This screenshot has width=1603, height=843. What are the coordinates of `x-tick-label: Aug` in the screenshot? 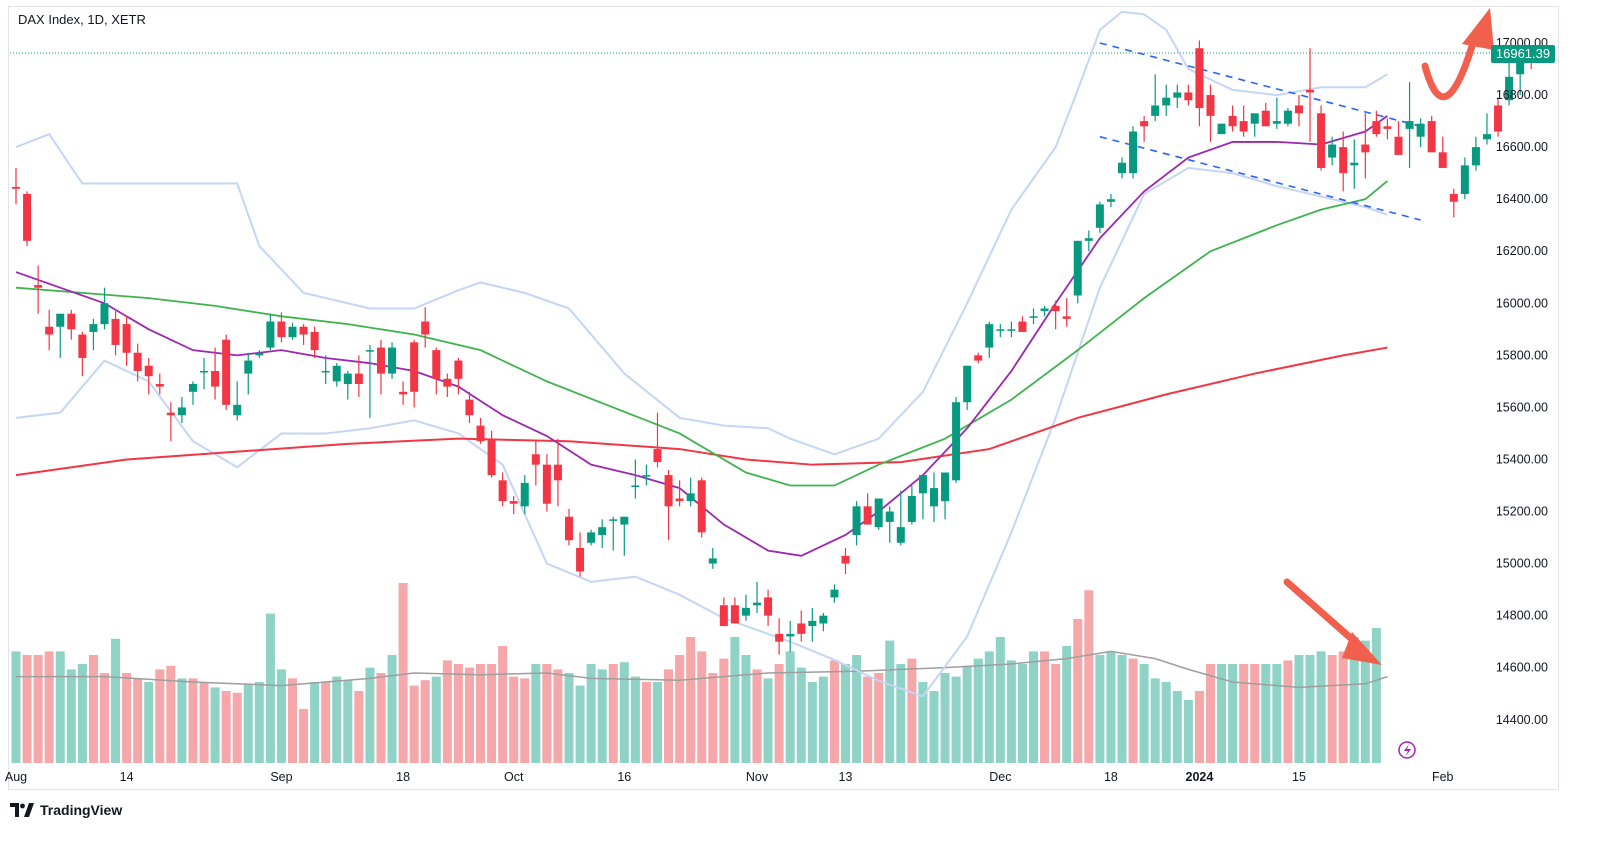 It's located at (16, 777).